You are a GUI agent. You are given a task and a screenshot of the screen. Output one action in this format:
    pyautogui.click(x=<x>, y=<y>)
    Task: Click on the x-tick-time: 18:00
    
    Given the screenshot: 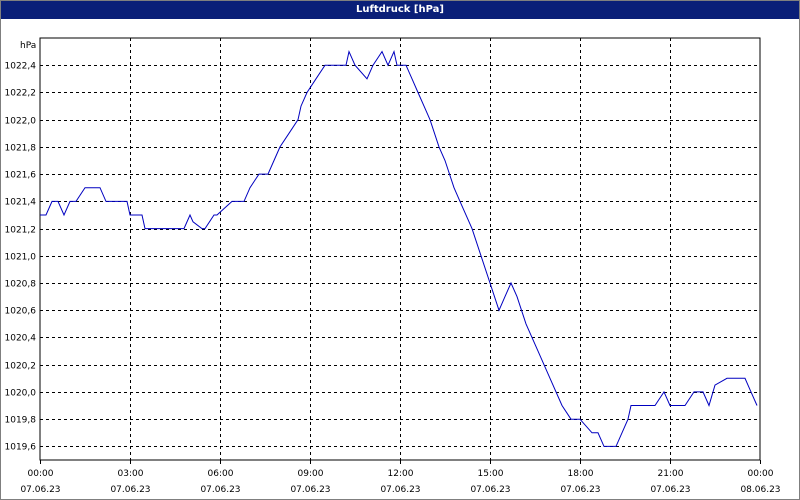 What is the action you would take?
    pyautogui.click(x=581, y=474)
    